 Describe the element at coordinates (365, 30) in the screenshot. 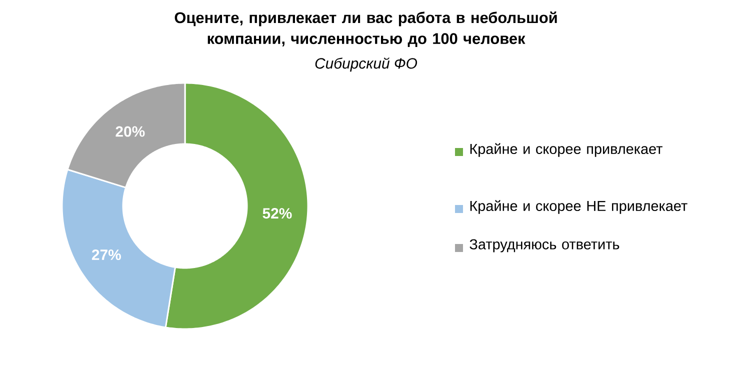

I see `chart-title: Оцените, привлекает ли вас работа в небольшой компании, численностью до 100 человек` at that location.